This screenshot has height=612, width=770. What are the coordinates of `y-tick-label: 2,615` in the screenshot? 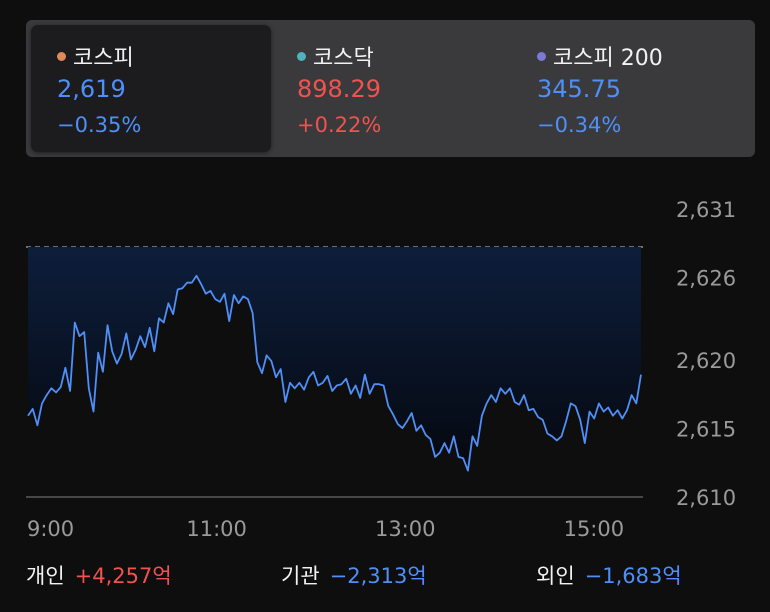 It's located at (706, 429).